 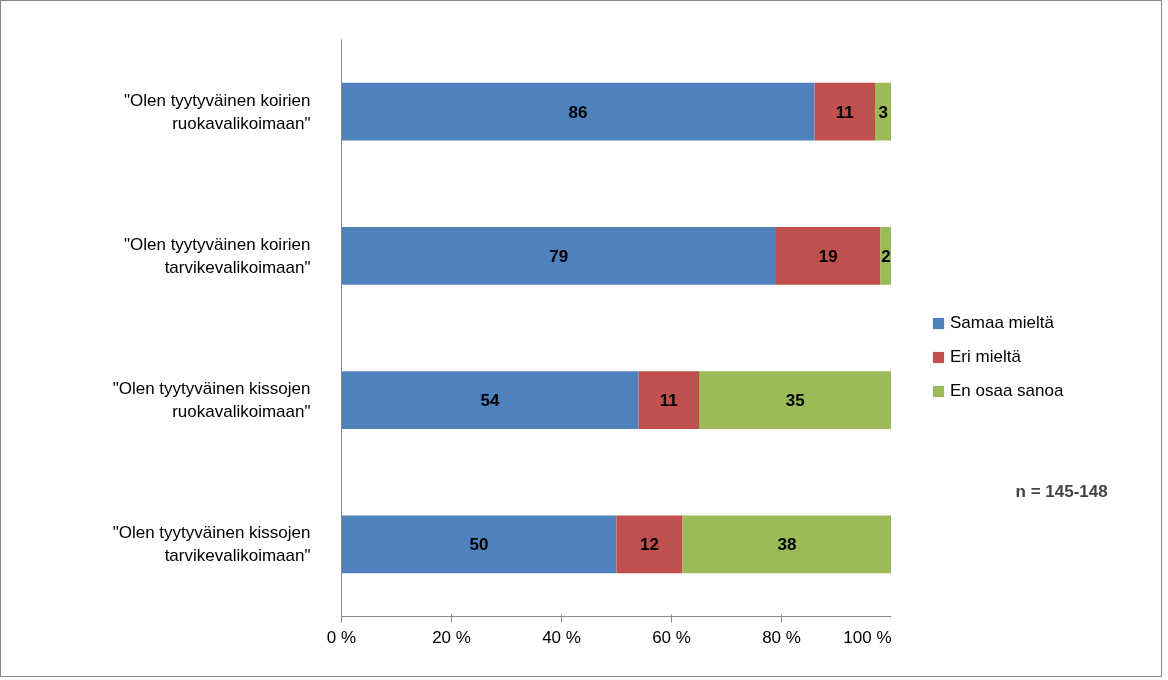 I want to click on x-tick-label: 80 %, so click(x=781, y=637).